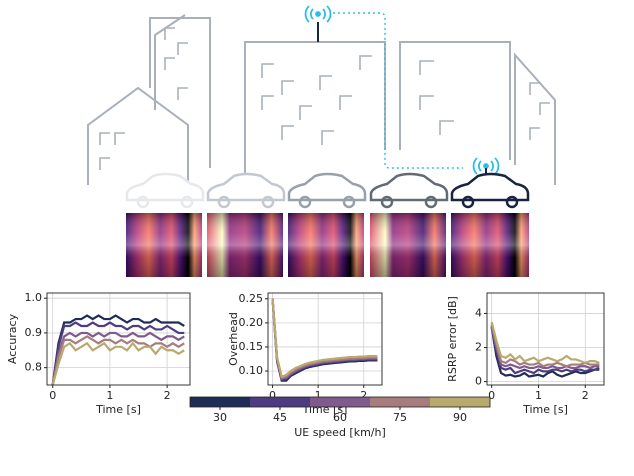  I want to click on y-axis-label: Overhead, so click(233, 339).